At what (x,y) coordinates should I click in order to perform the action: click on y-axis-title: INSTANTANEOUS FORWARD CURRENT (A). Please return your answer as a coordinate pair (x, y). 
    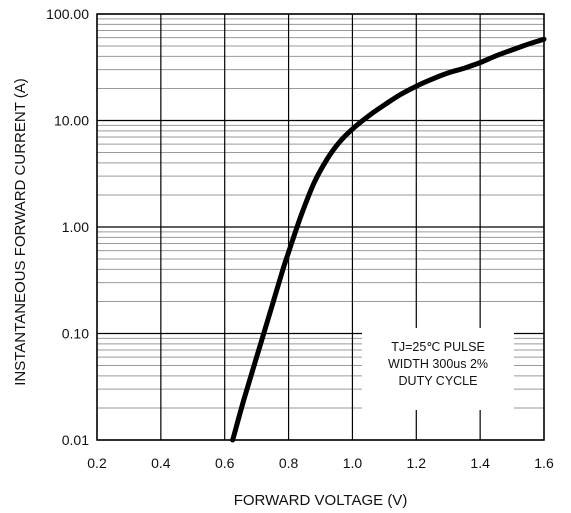
    Looking at the image, I should click on (20, 232).